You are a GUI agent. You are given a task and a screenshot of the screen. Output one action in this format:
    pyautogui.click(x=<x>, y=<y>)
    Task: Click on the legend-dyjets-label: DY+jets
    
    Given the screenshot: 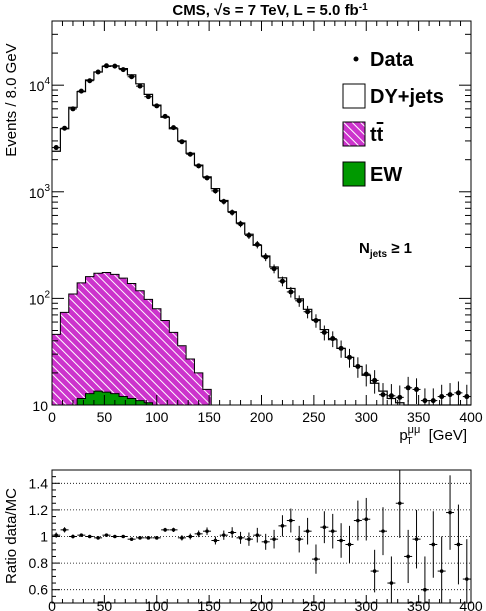 What is the action you would take?
    pyautogui.click(x=407, y=97)
    